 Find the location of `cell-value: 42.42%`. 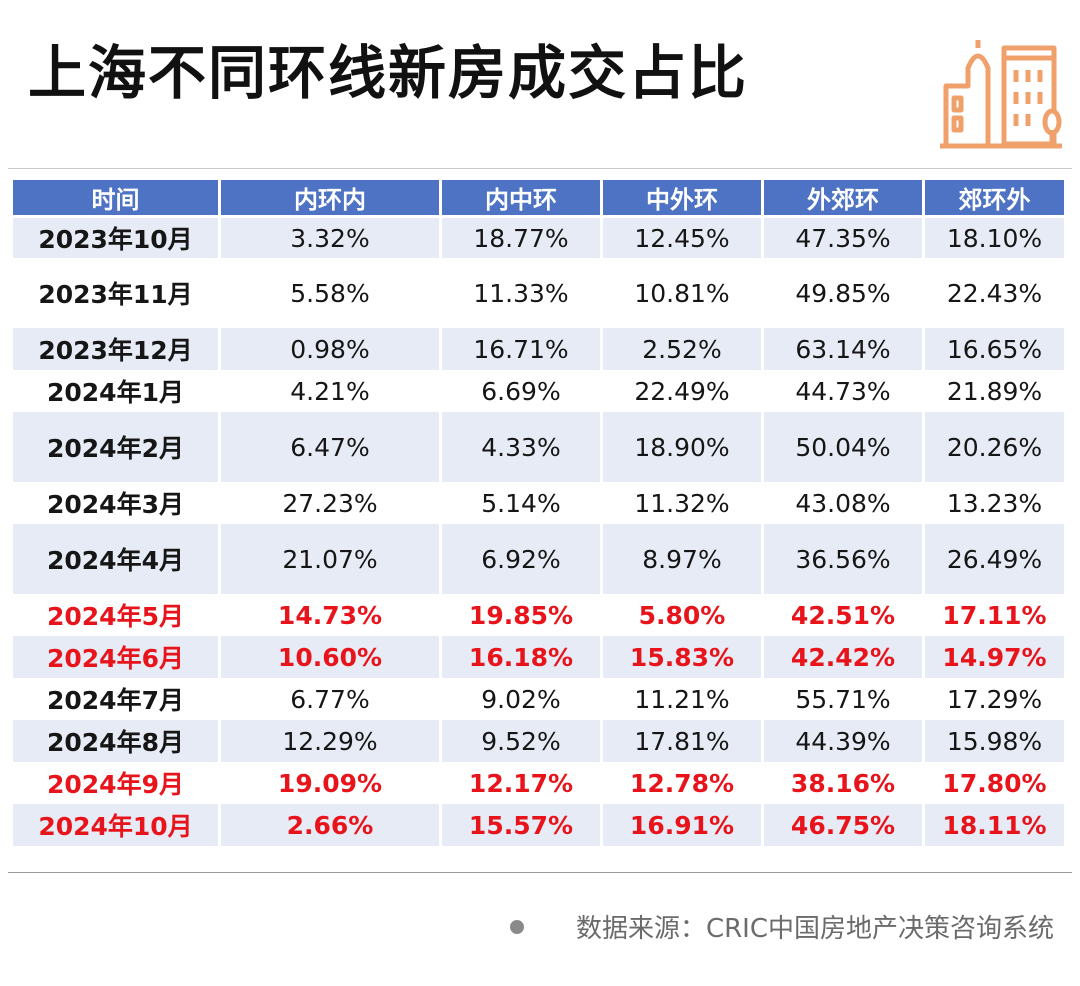

cell-value: 42.42% is located at coordinates (843, 657).